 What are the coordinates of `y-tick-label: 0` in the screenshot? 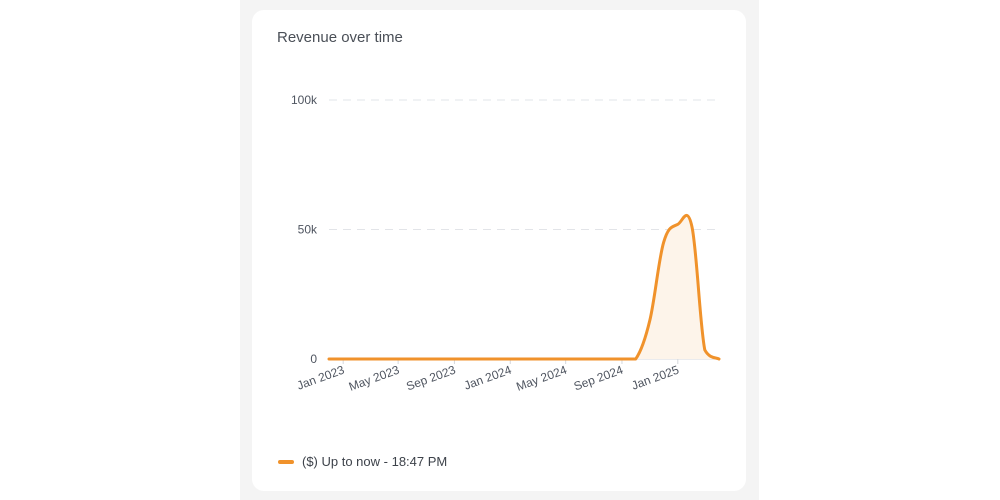 It's located at (313, 359).